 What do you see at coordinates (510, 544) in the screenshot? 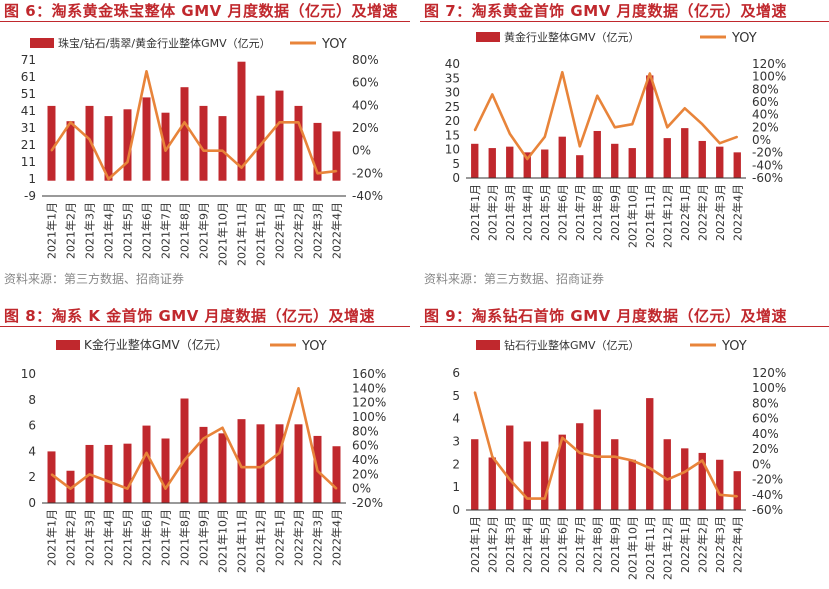
I see `x-axis-tick-label: 2021年3月` at bounding box center [510, 544].